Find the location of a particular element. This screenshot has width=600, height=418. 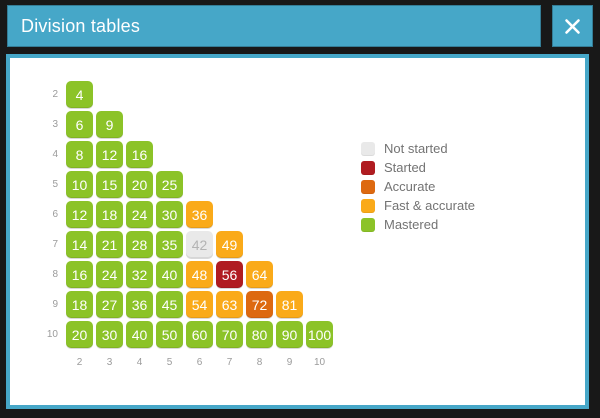

column-label-6: 6 is located at coordinates (199, 362).